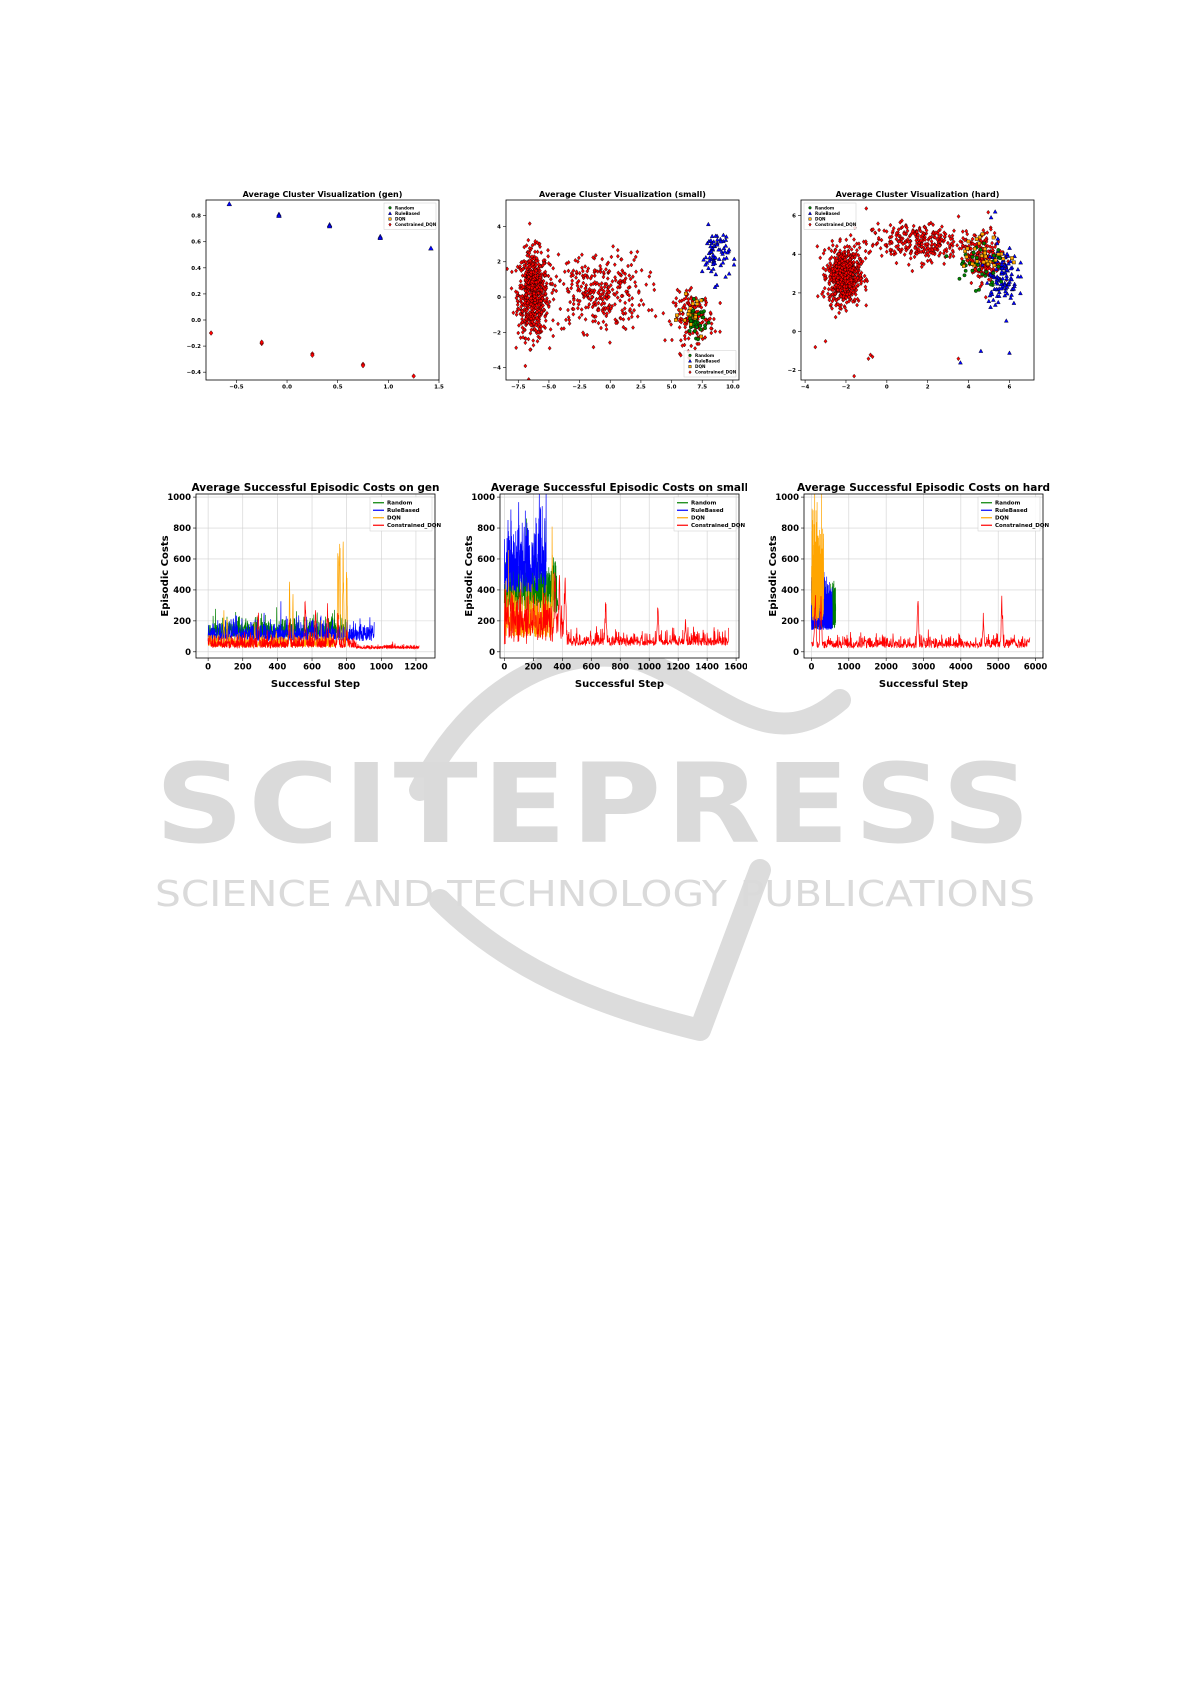  What do you see at coordinates (998, 668) in the screenshot?
I see `x-tick-label: 5000` at bounding box center [998, 668].